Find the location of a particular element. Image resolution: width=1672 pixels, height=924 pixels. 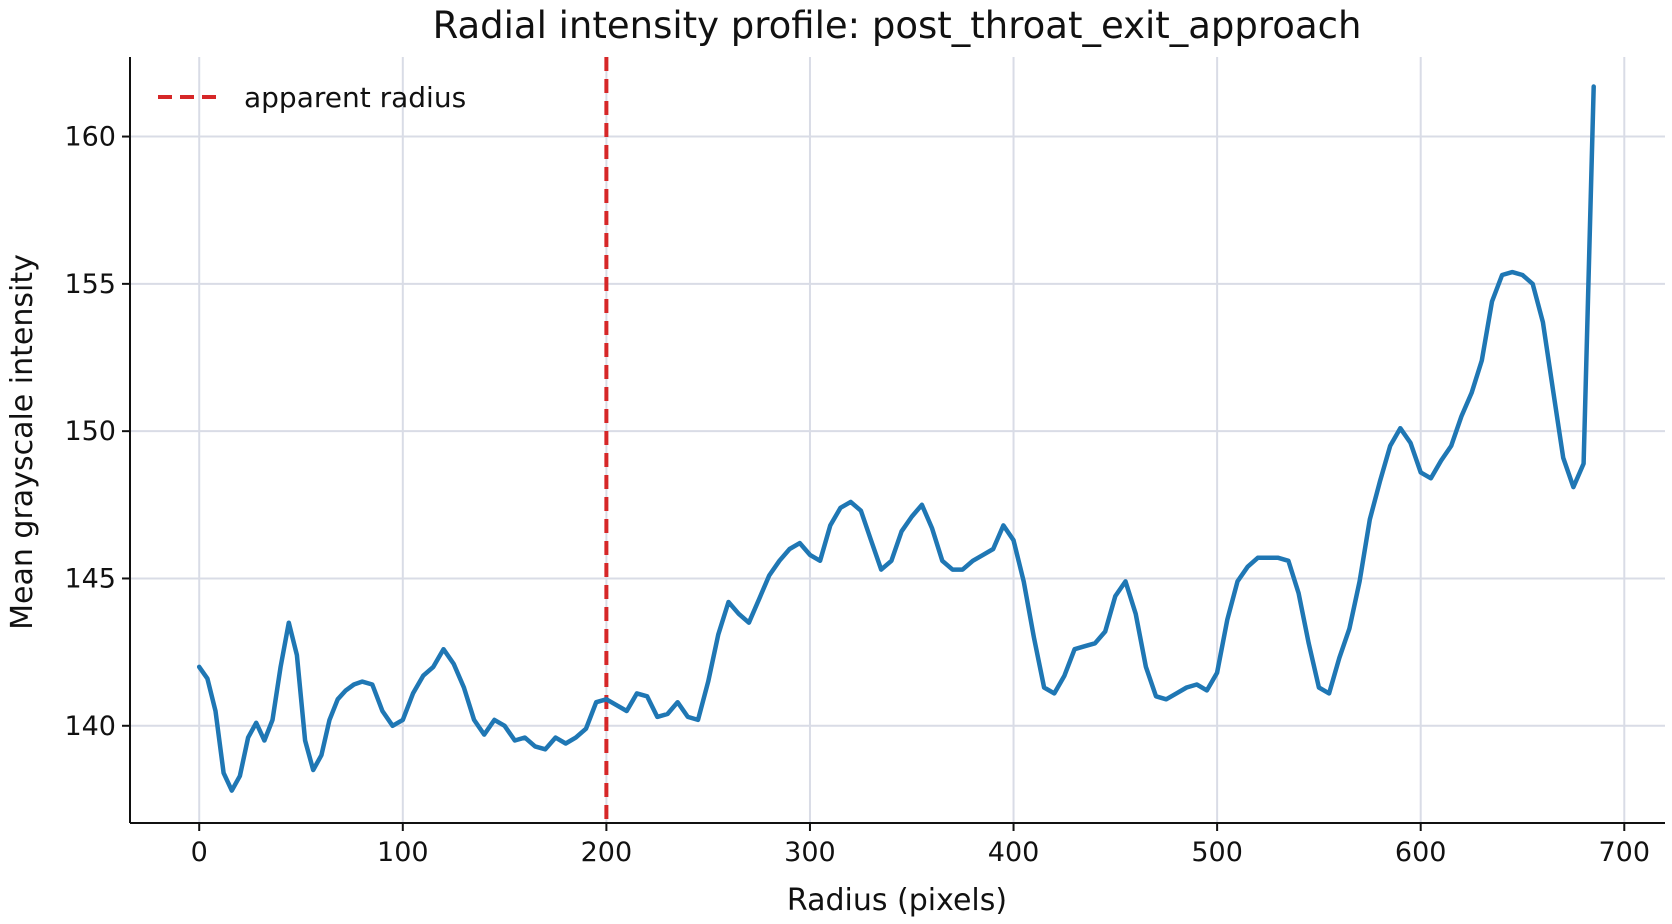

x-tick-label: 700 is located at coordinates (1625, 852).